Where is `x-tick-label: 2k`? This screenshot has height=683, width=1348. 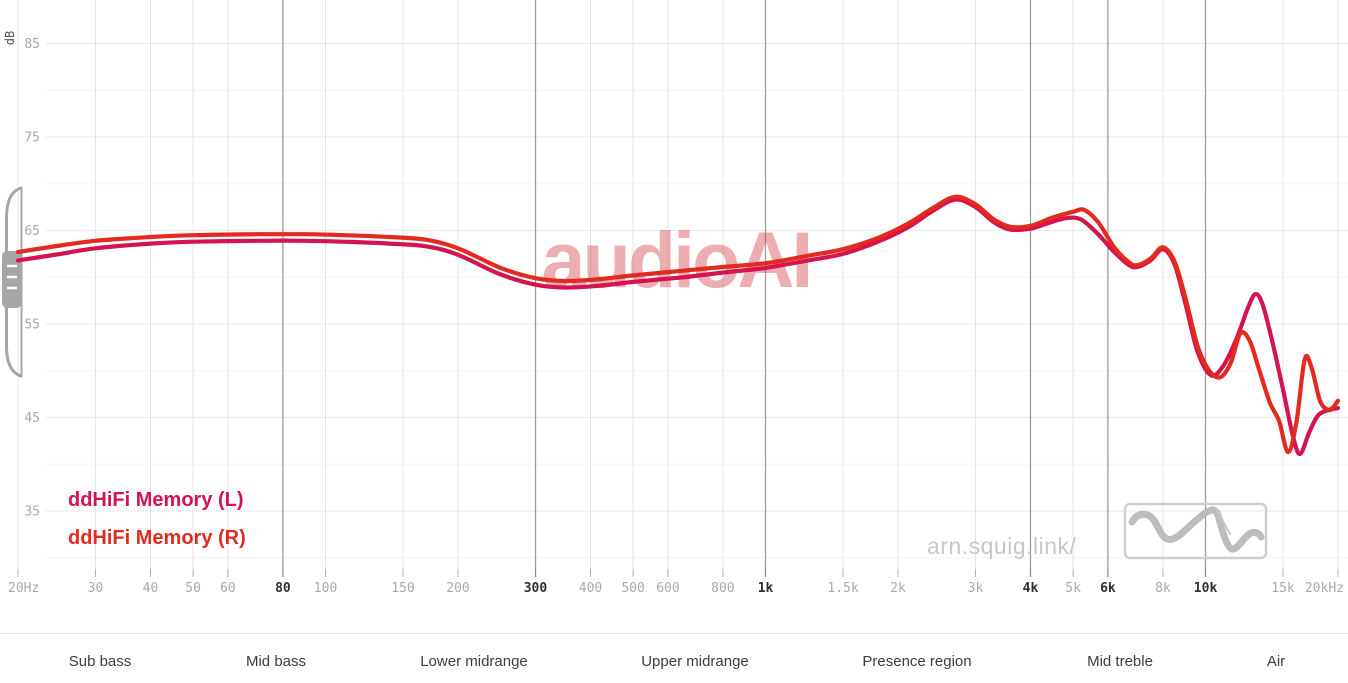
x-tick-label: 2k is located at coordinates (898, 588).